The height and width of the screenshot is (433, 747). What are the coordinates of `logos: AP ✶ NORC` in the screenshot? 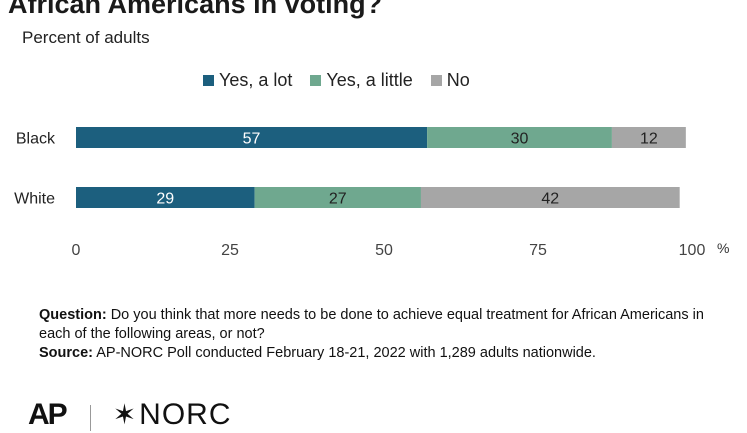 It's located at (130, 414).